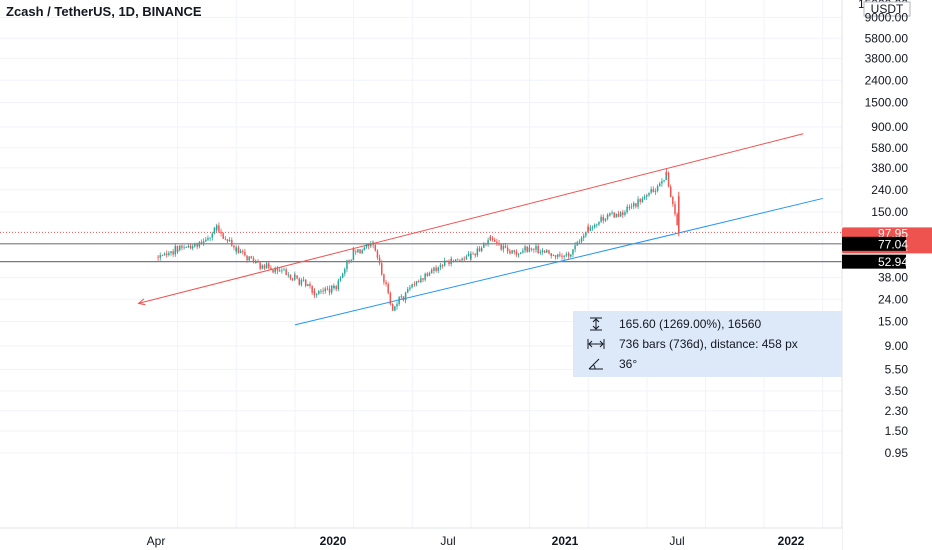 Image resolution: width=932 pixels, height=550 pixels. I want to click on measure-bars: 736 bars (736d), distance: 458 px, so click(708, 344).